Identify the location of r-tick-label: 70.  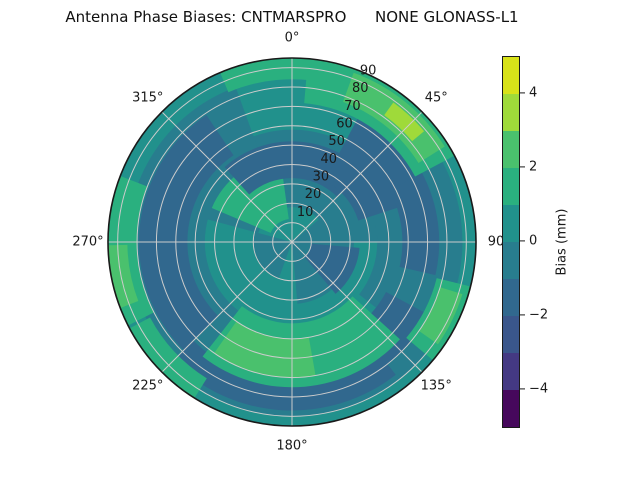
(352, 106).